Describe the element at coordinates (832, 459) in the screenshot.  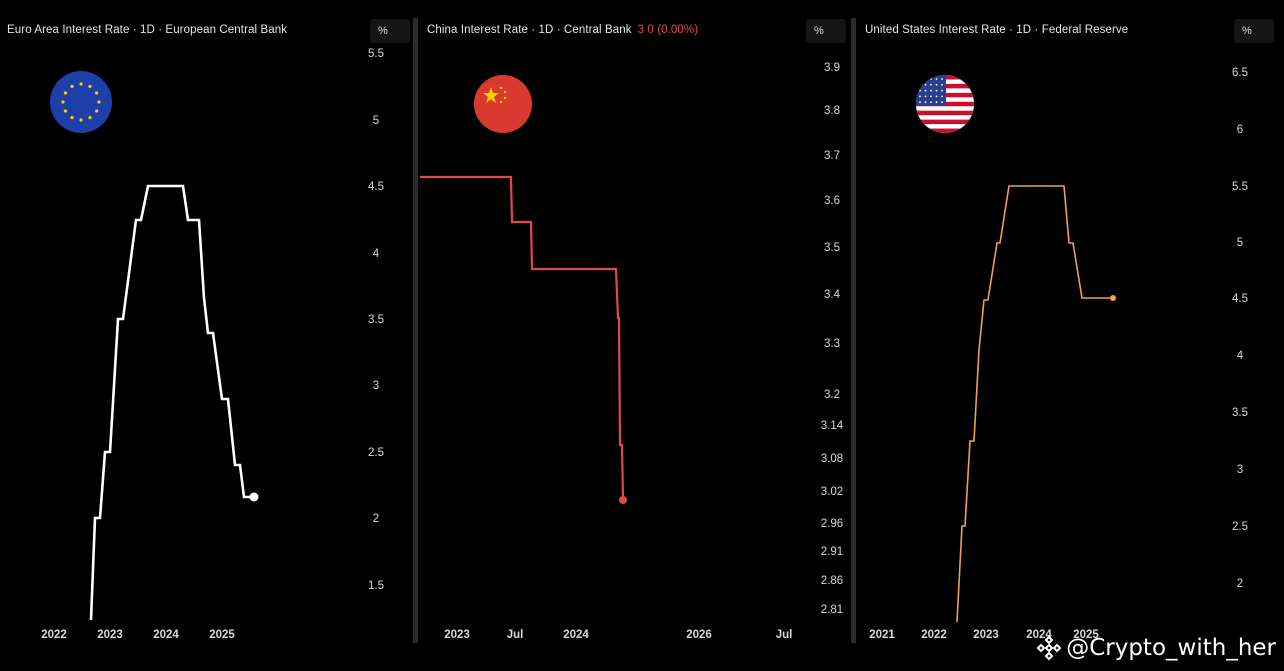
I see `y-tick-label: 3.08` at that location.